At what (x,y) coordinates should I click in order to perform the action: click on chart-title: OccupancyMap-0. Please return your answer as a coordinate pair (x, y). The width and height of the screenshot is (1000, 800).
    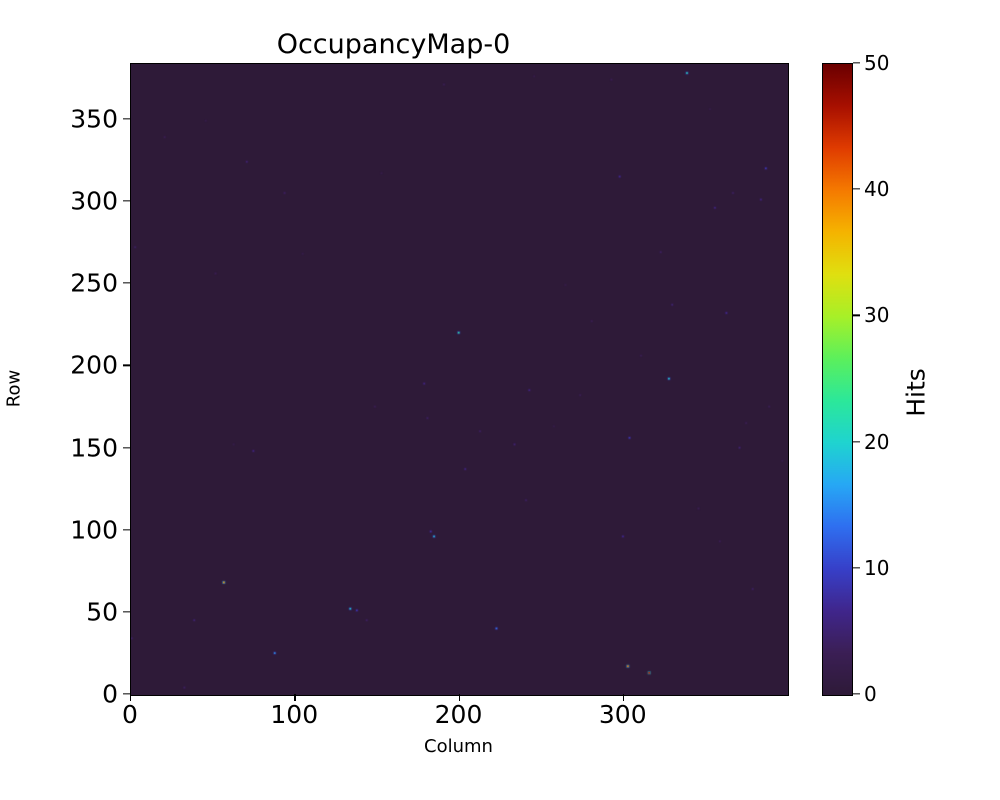
    Looking at the image, I should click on (393, 44).